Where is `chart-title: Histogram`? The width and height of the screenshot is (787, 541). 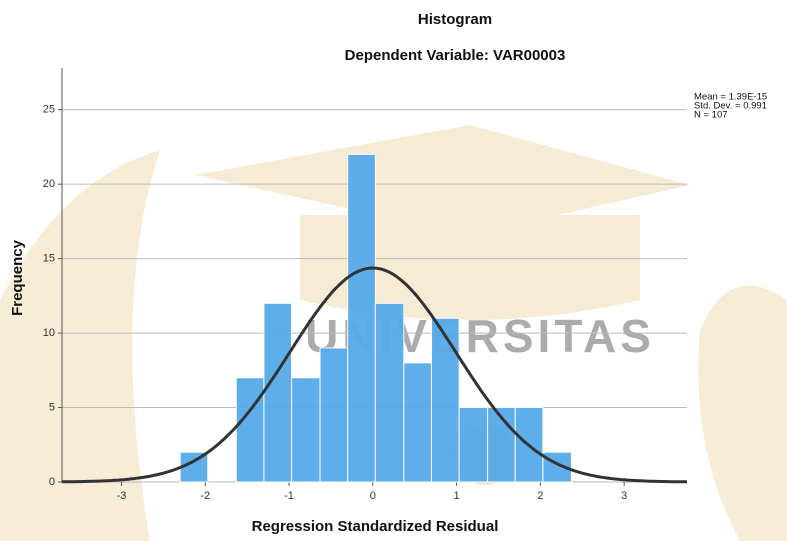 chart-title: Histogram is located at coordinates (455, 19).